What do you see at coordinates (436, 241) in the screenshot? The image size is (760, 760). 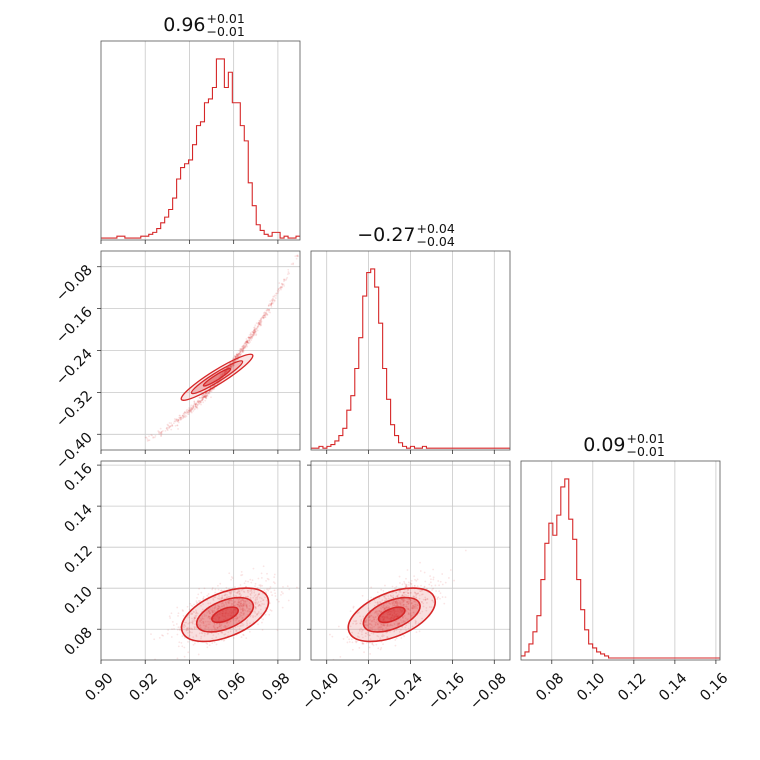 I see `panel-title-minus: −0.04` at bounding box center [436, 241].